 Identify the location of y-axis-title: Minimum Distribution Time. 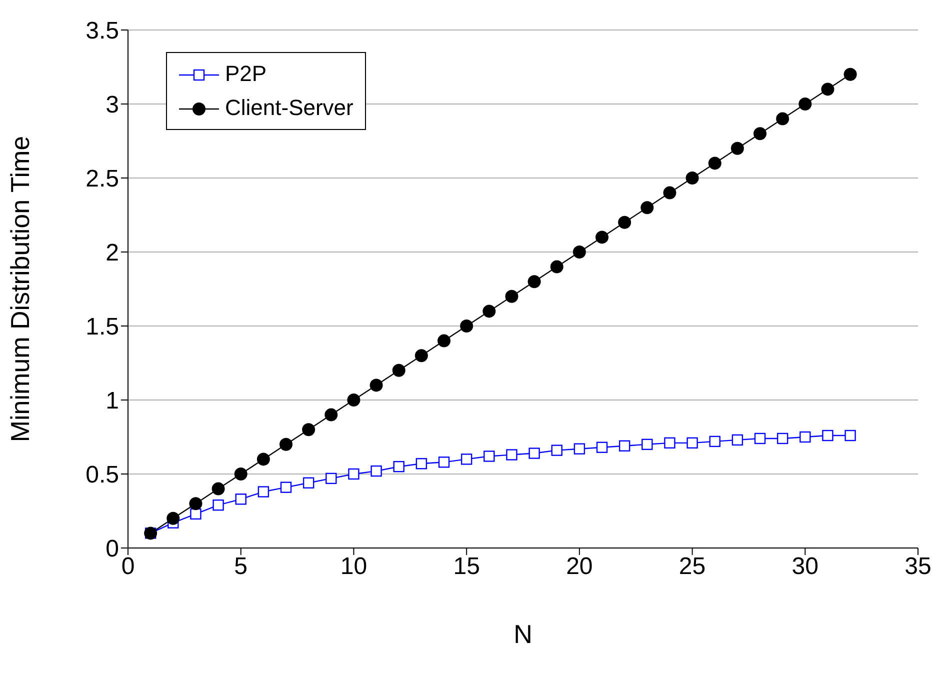
(20, 289).